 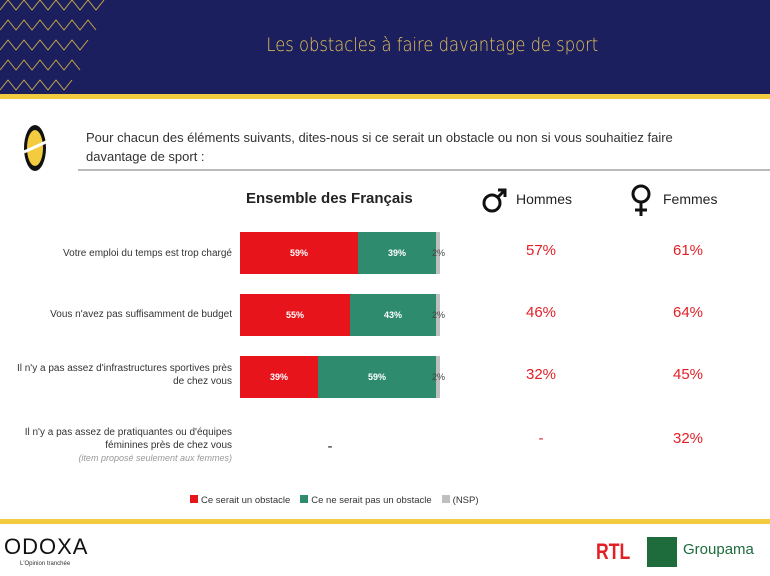 What do you see at coordinates (52, 45) in the screenshot?
I see `chevron-pattern` at bounding box center [52, 45].